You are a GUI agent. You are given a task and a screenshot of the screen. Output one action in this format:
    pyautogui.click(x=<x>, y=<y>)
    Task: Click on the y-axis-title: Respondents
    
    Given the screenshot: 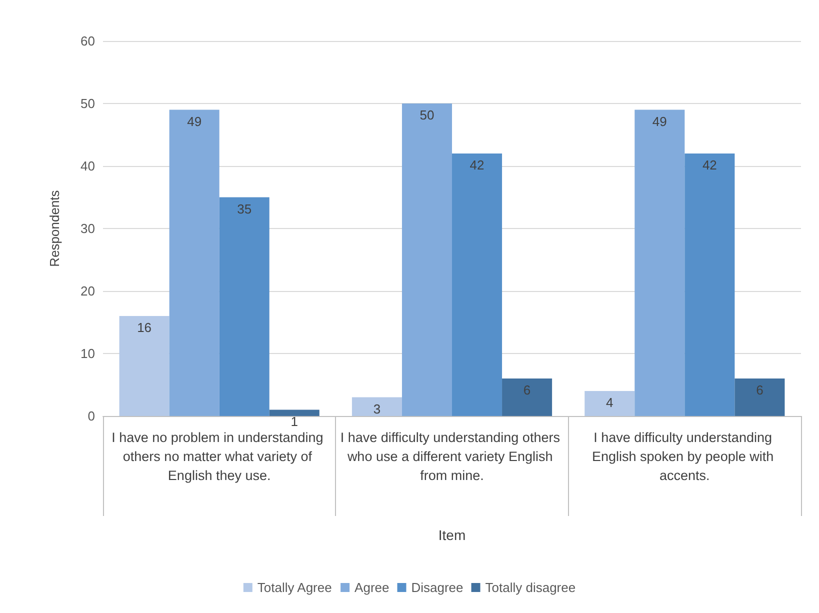 What is the action you would take?
    pyautogui.click(x=54, y=228)
    